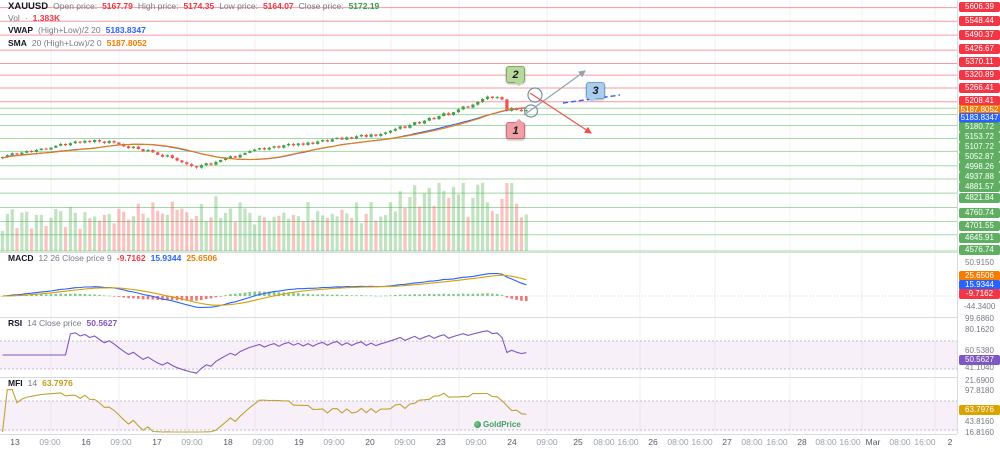  What do you see at coordinates (979, 110) in the screenshot?
I see `price-badge: 5187.8052` at bounding box center [979, 110].